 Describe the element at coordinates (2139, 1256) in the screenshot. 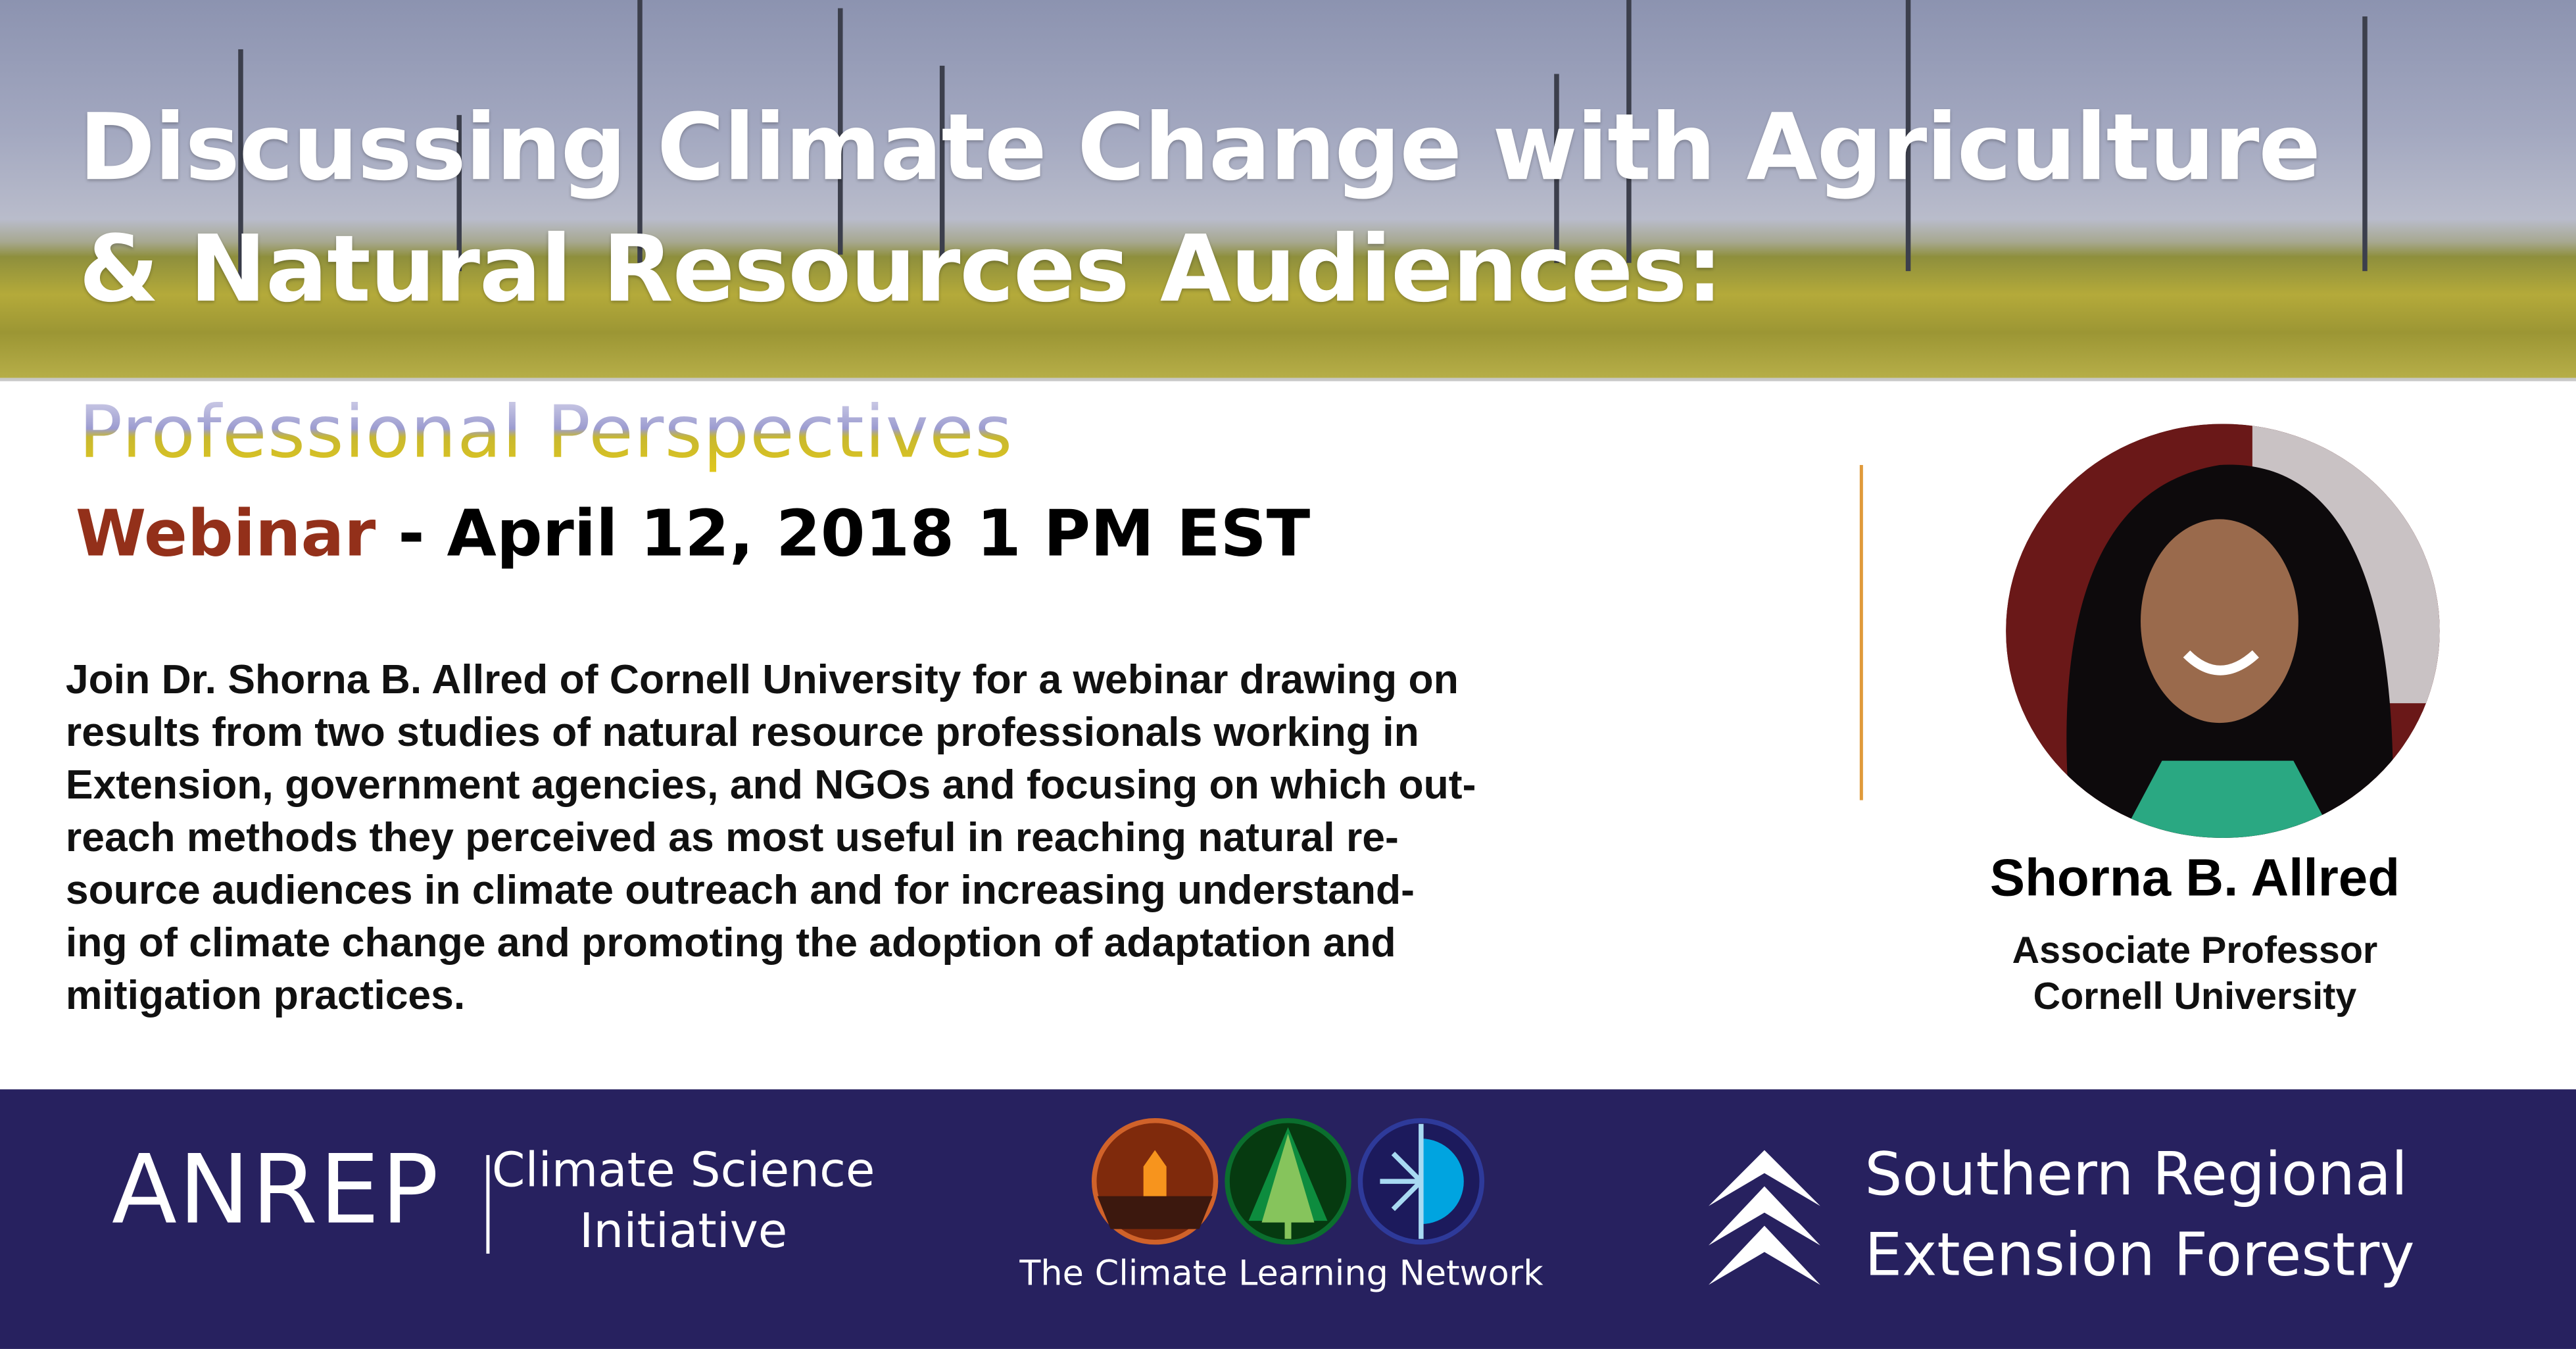

I see `sref-line-2: Extension Forestry` at that location.